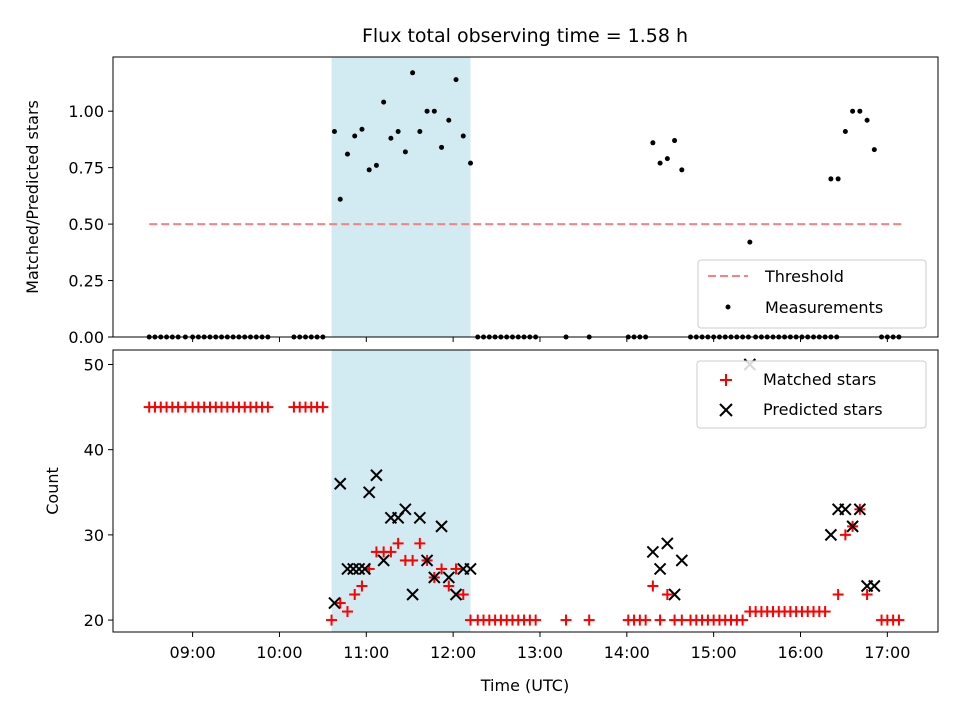 The width and height of the screenshot is (960, 720). Describe the element at coordinates (811, 394) in the screenshot. I see `bottom-legend: Matched stars Predicted stars` at that location.